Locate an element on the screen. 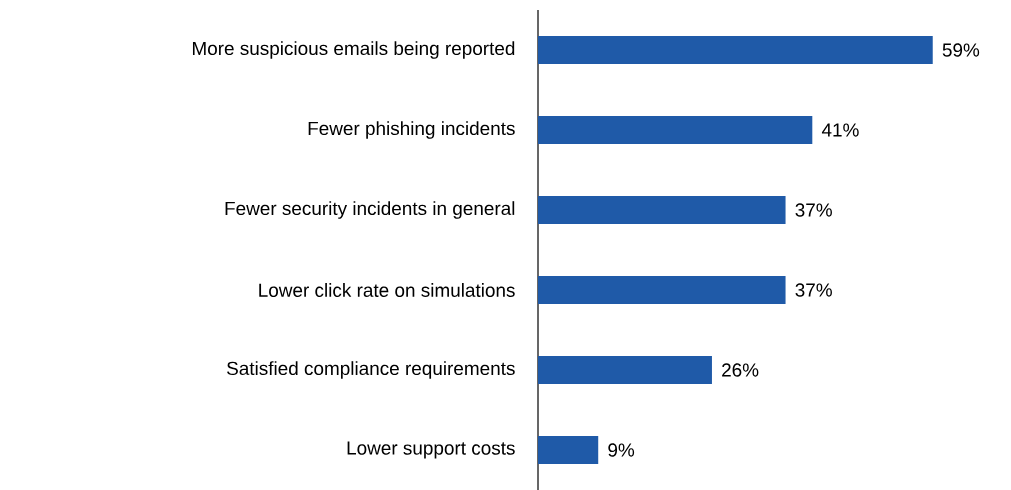  y-tick-label: Fewer phishing incidents is located at coordinates (411, 130).